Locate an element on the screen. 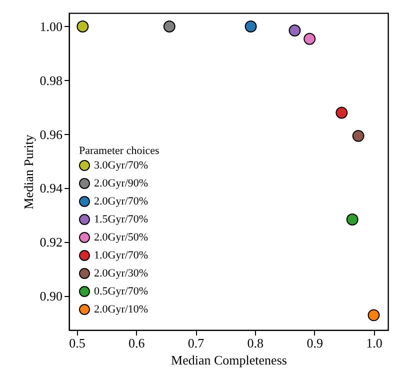 The height and width of the screenshot is (387, 400). x-tick-label: 0.7 is located at coordinates (196, 343).